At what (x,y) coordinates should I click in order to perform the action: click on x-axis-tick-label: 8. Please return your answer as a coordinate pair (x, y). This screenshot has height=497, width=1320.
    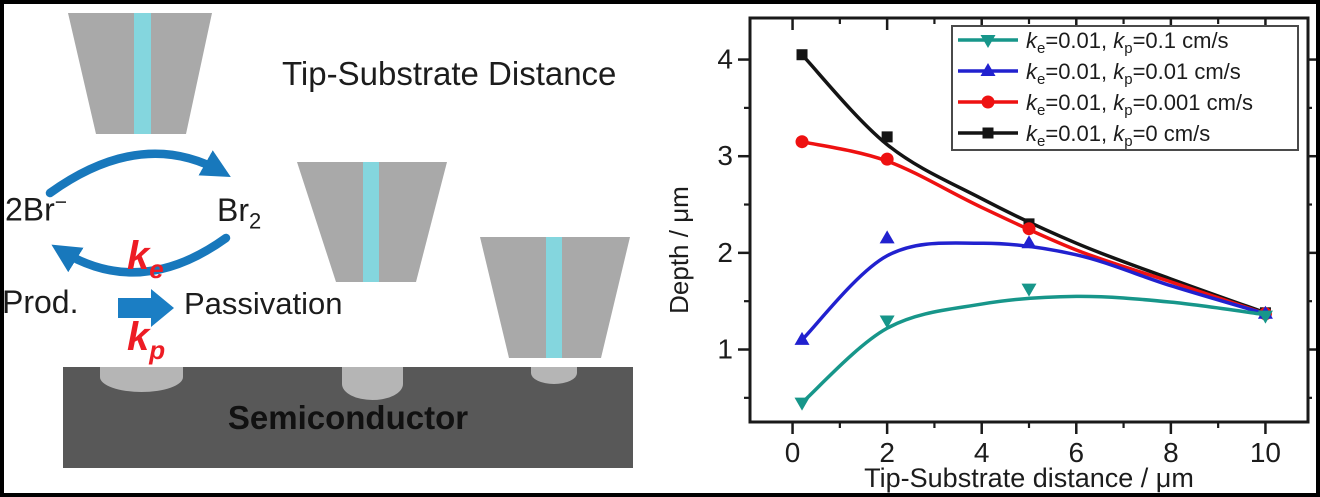
    Looking at the image, I should click on (1171, 452).